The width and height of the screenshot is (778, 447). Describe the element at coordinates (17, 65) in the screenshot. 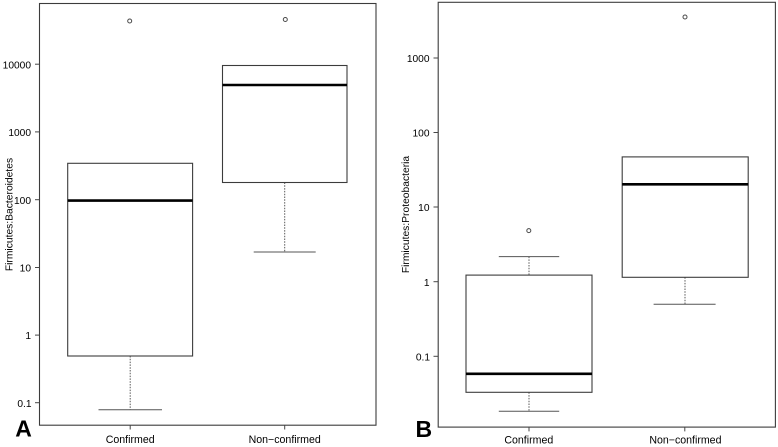

I see `svg-text: 10000` at that location.